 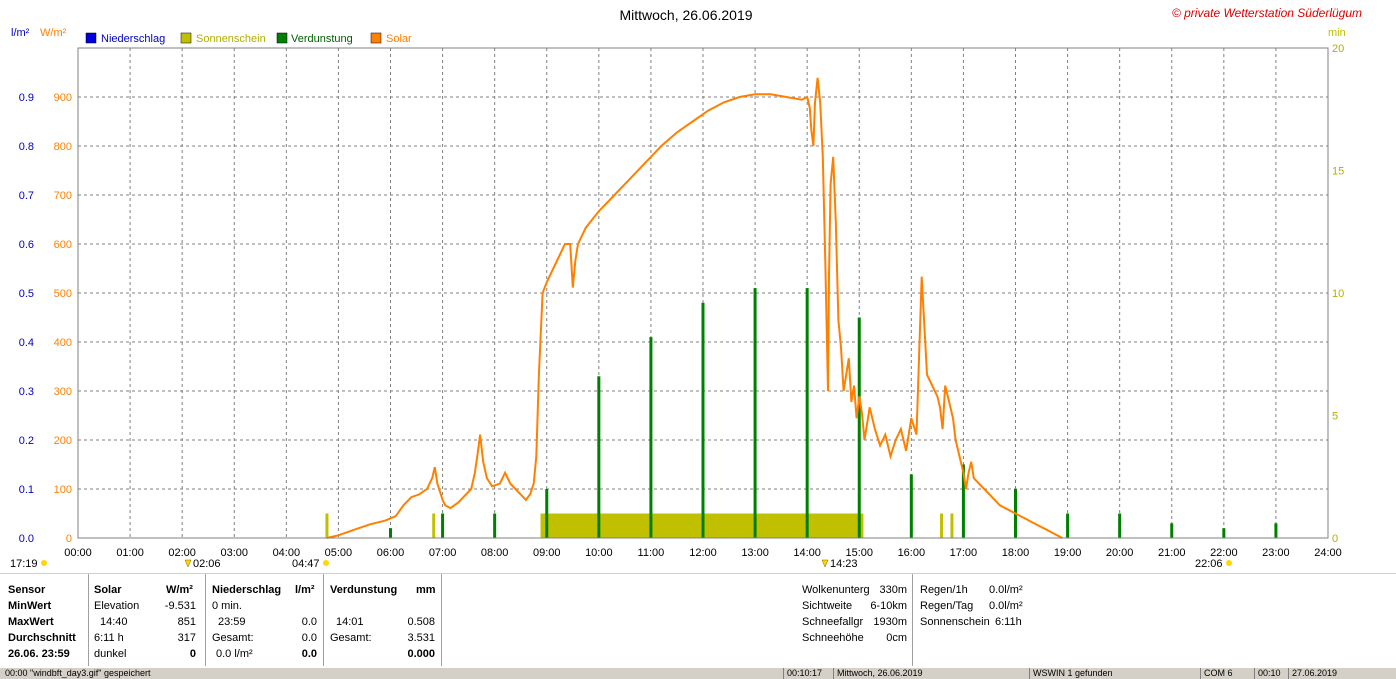 What do you see at coordinates (186, 638) in the screenshot?
I see `solar-avg-value: 317` at bounding box center [186, 638].